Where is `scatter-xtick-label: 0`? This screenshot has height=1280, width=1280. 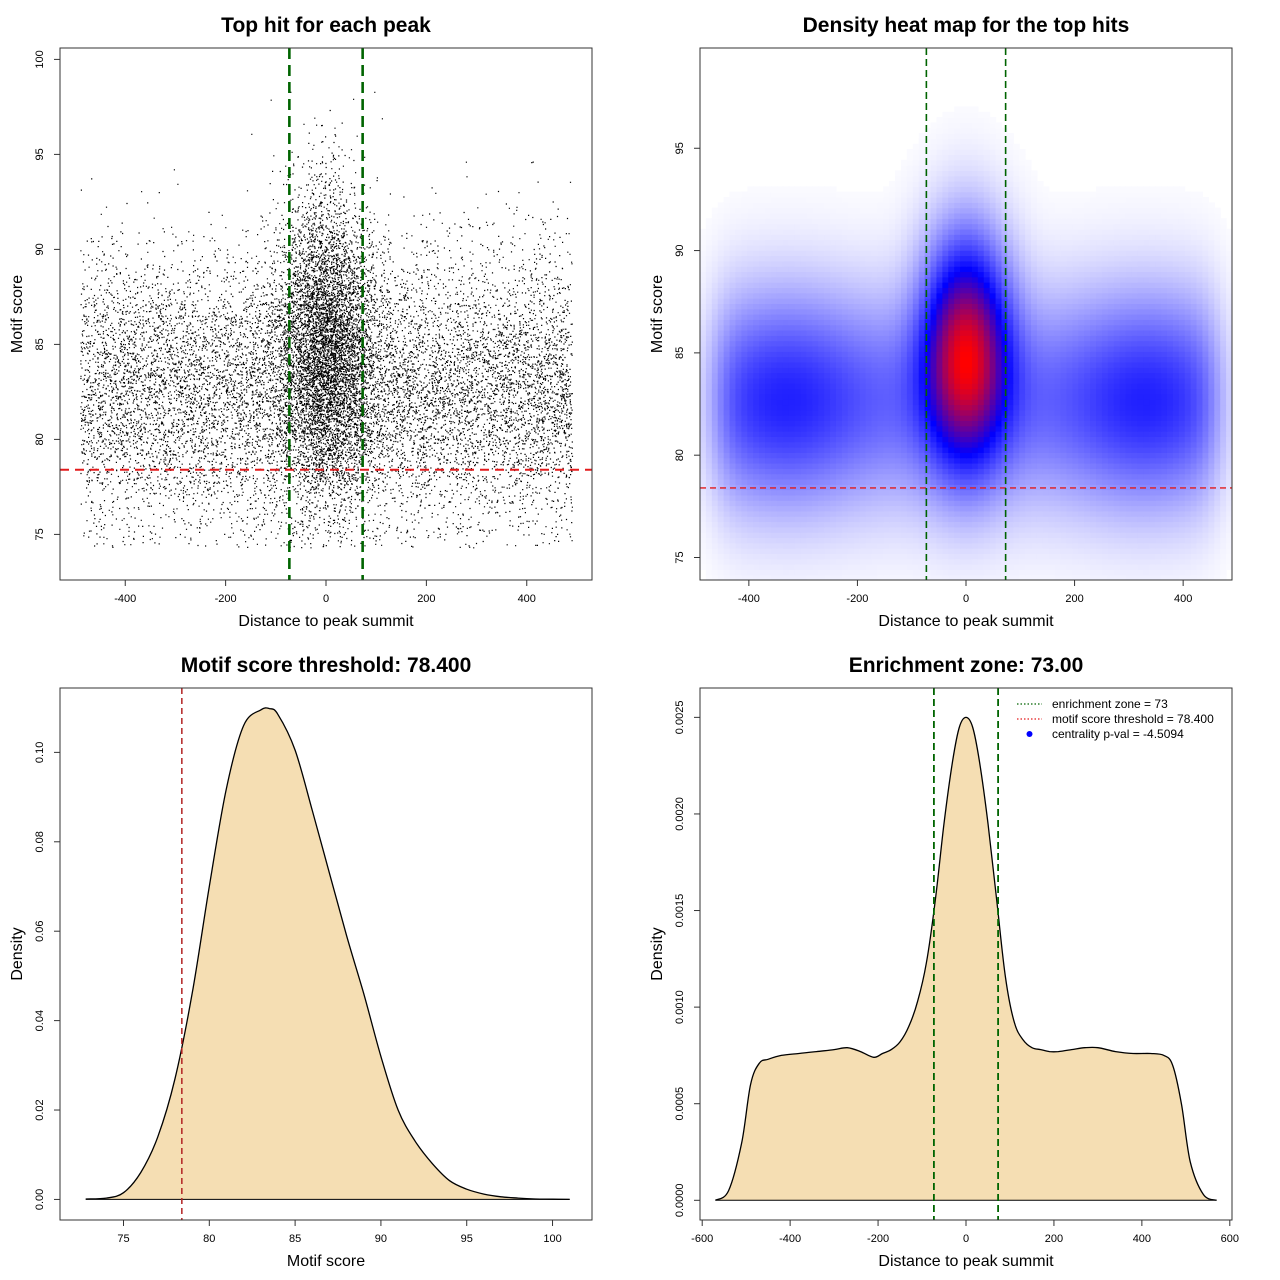 scatter-xtick-label: 0 is located at coordinates (326, 599).